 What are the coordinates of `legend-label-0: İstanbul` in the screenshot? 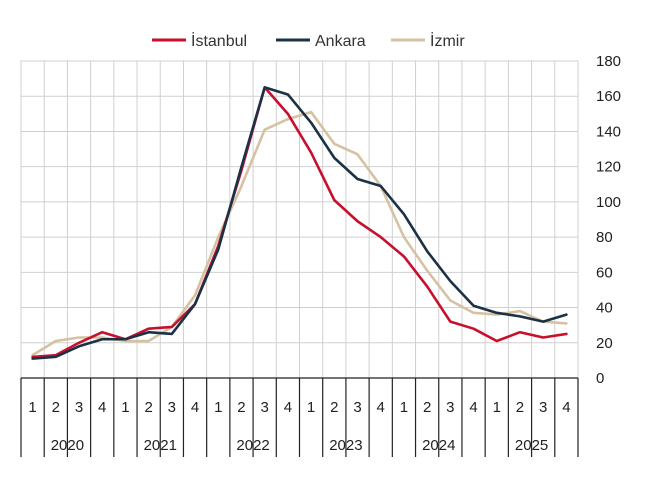 It's located at (219, 40).